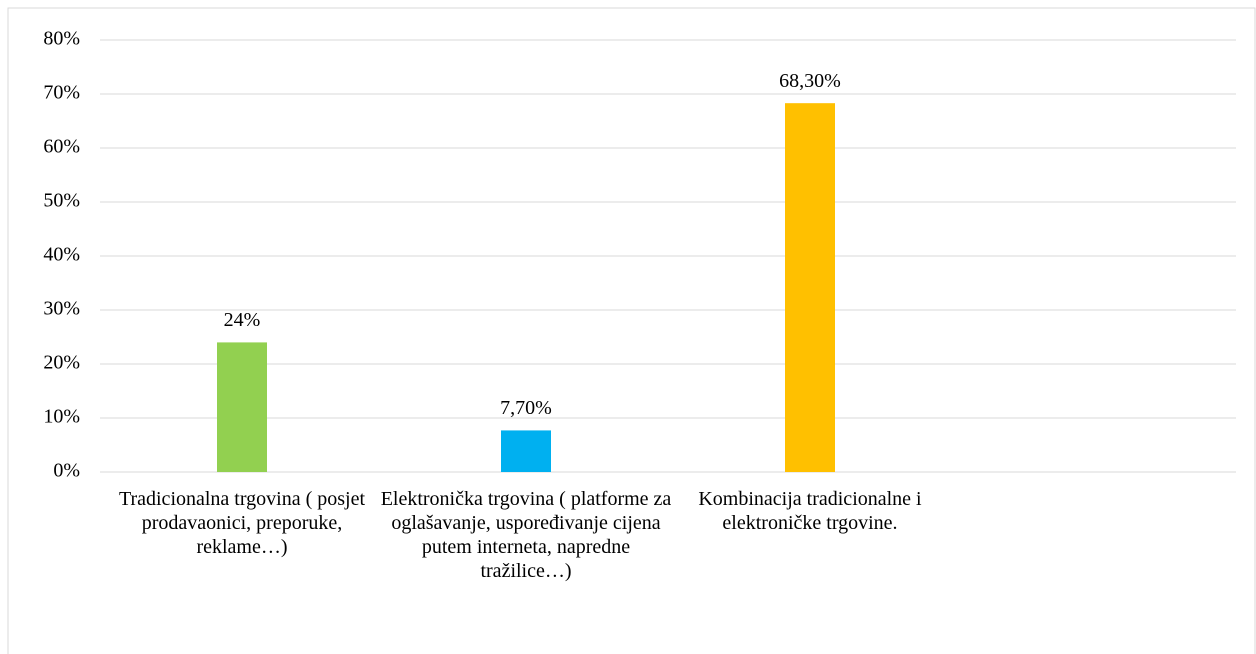 This screenshot has width=1256, height=654. I want to click on data-label: 7,70%, so click(526, 408).